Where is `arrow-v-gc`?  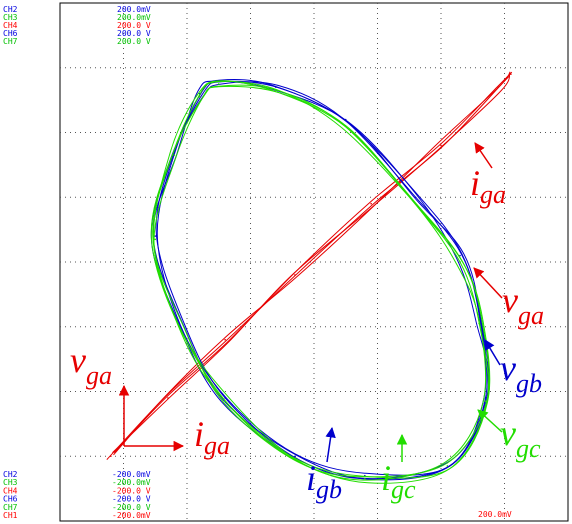 arrow-v-gc is located at coordinates (490, 421).